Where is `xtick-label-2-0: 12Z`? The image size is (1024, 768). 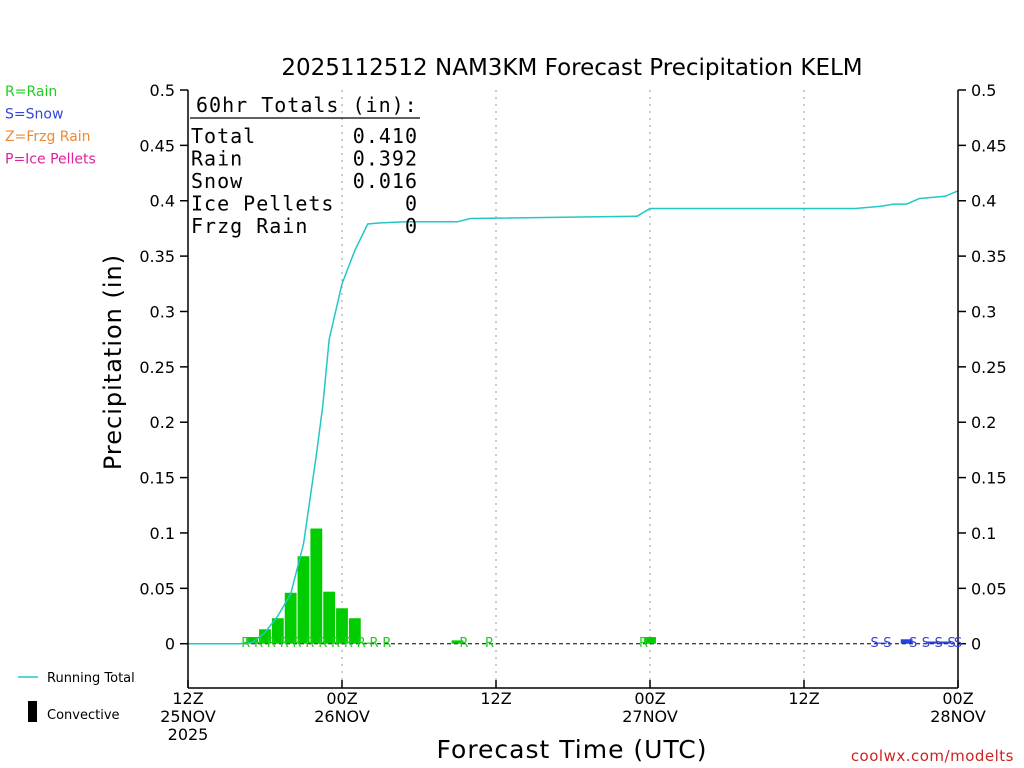 xtick-label-2-0: 12Z is located at coordinates (495, 698).